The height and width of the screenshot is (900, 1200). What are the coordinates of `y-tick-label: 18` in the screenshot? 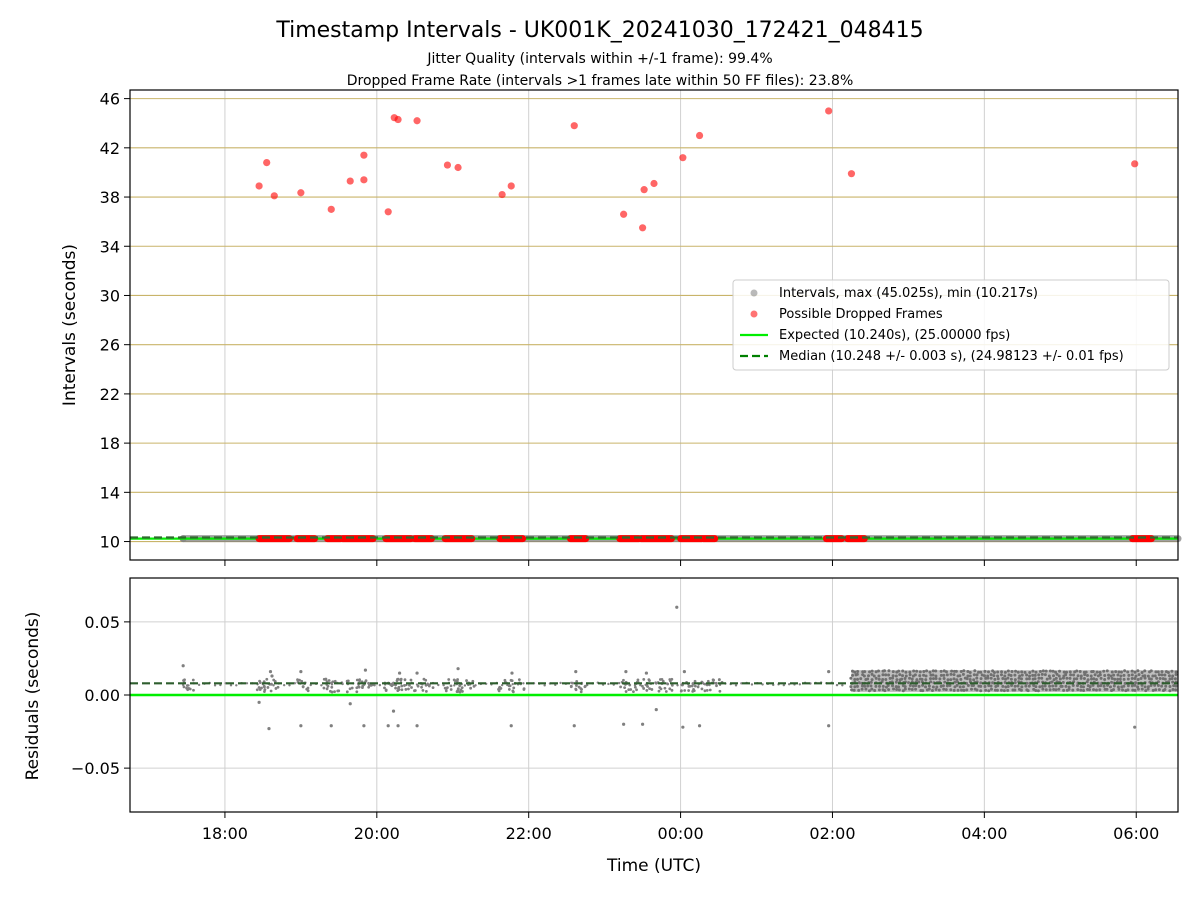 It's located at (110, 443).